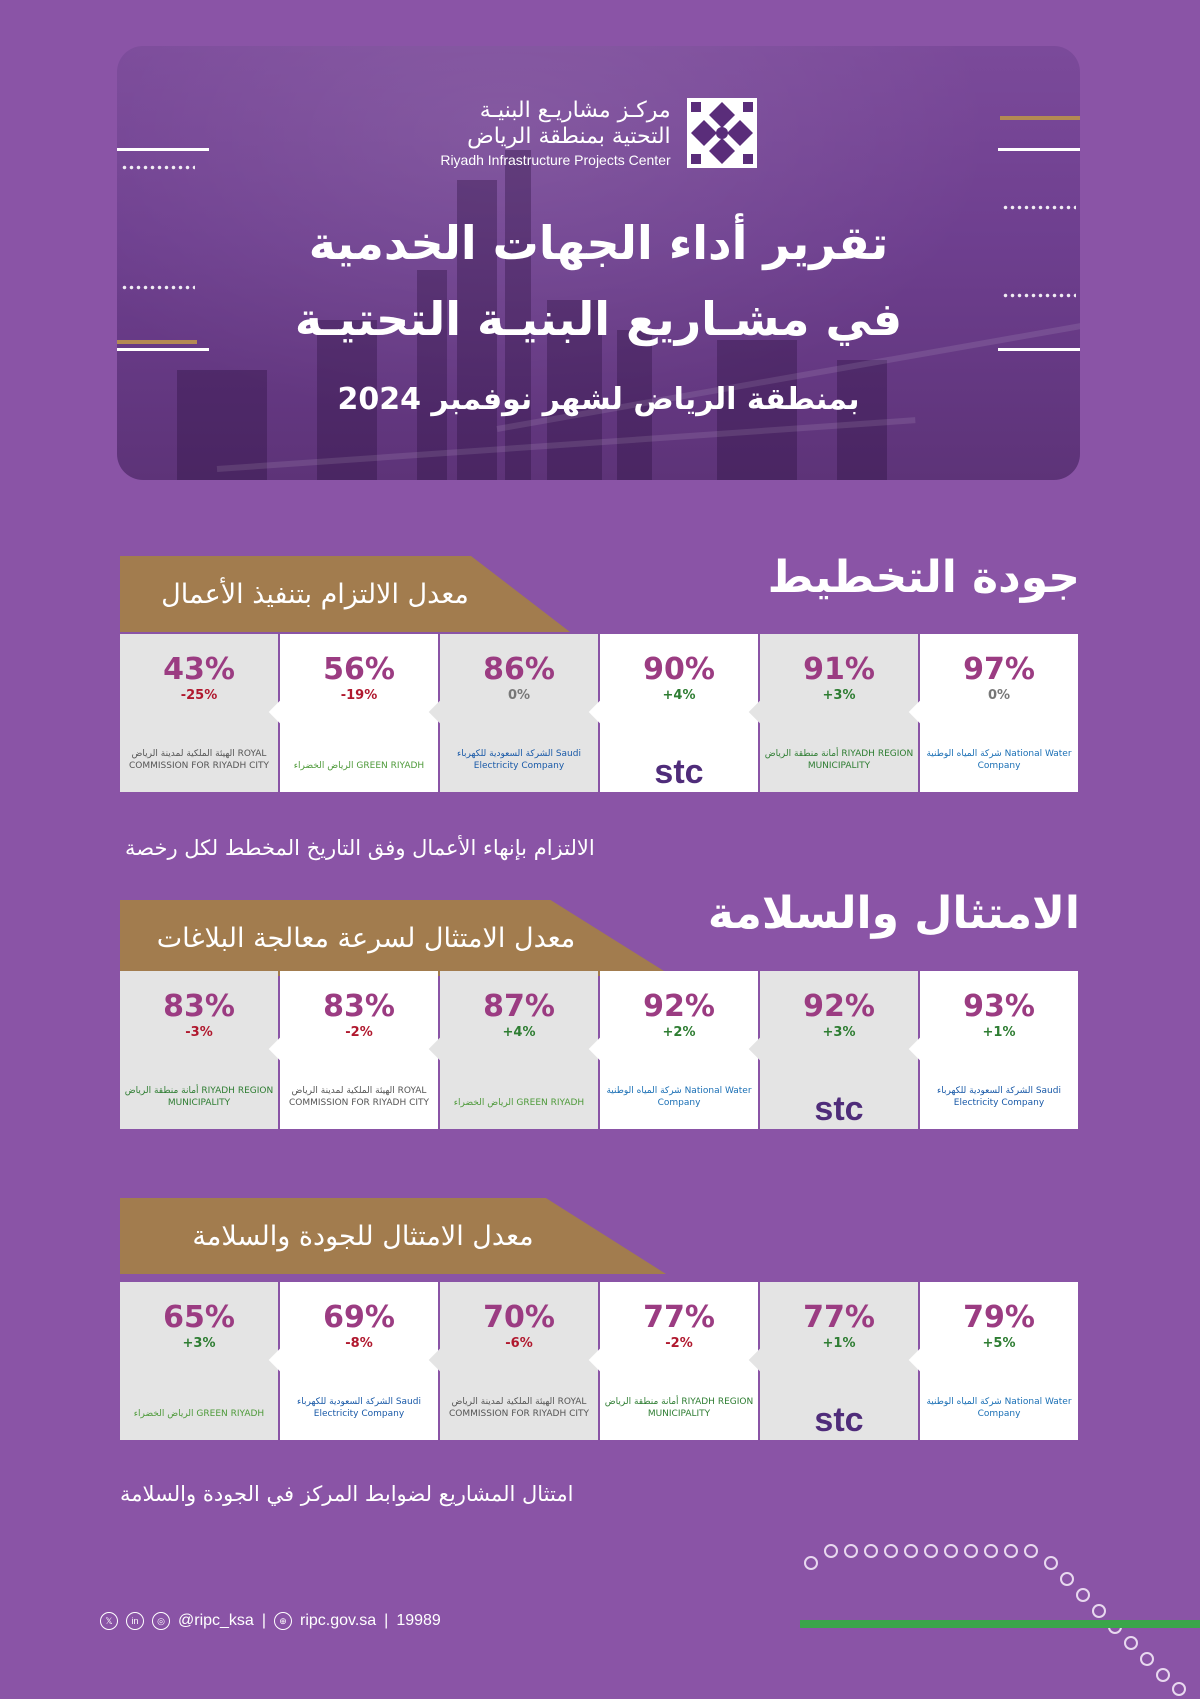  I want to click on banner-quality-safety: معدل الامتثال للجودة والسلامة, so click(393, 1236).